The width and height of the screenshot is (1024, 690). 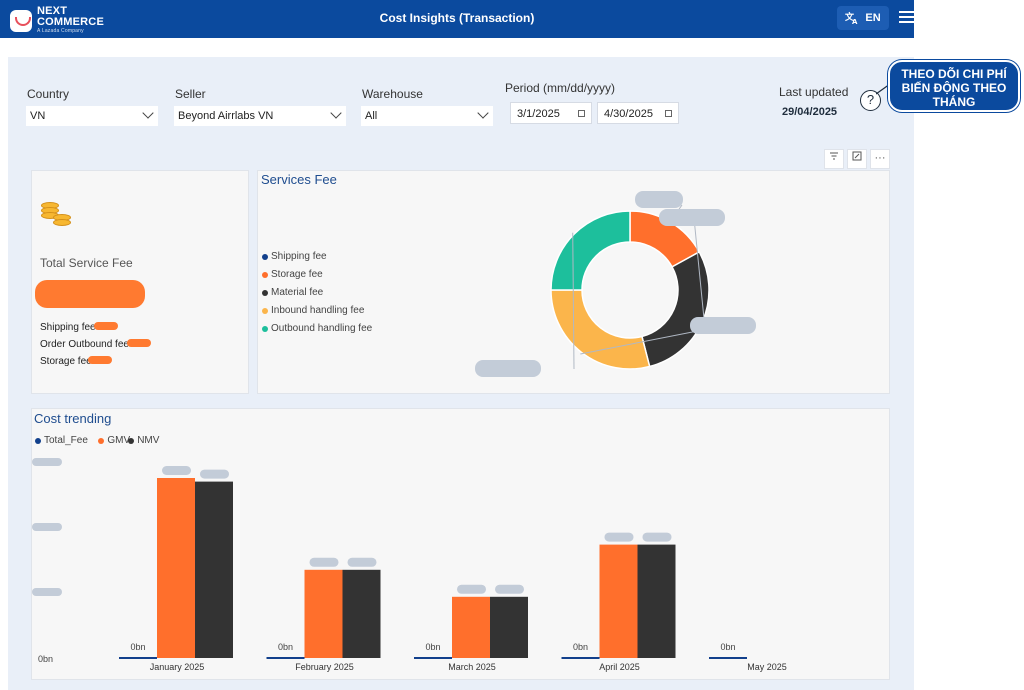 I want to click on shipping-fee-value-redacted, so click(x=106, y=326).